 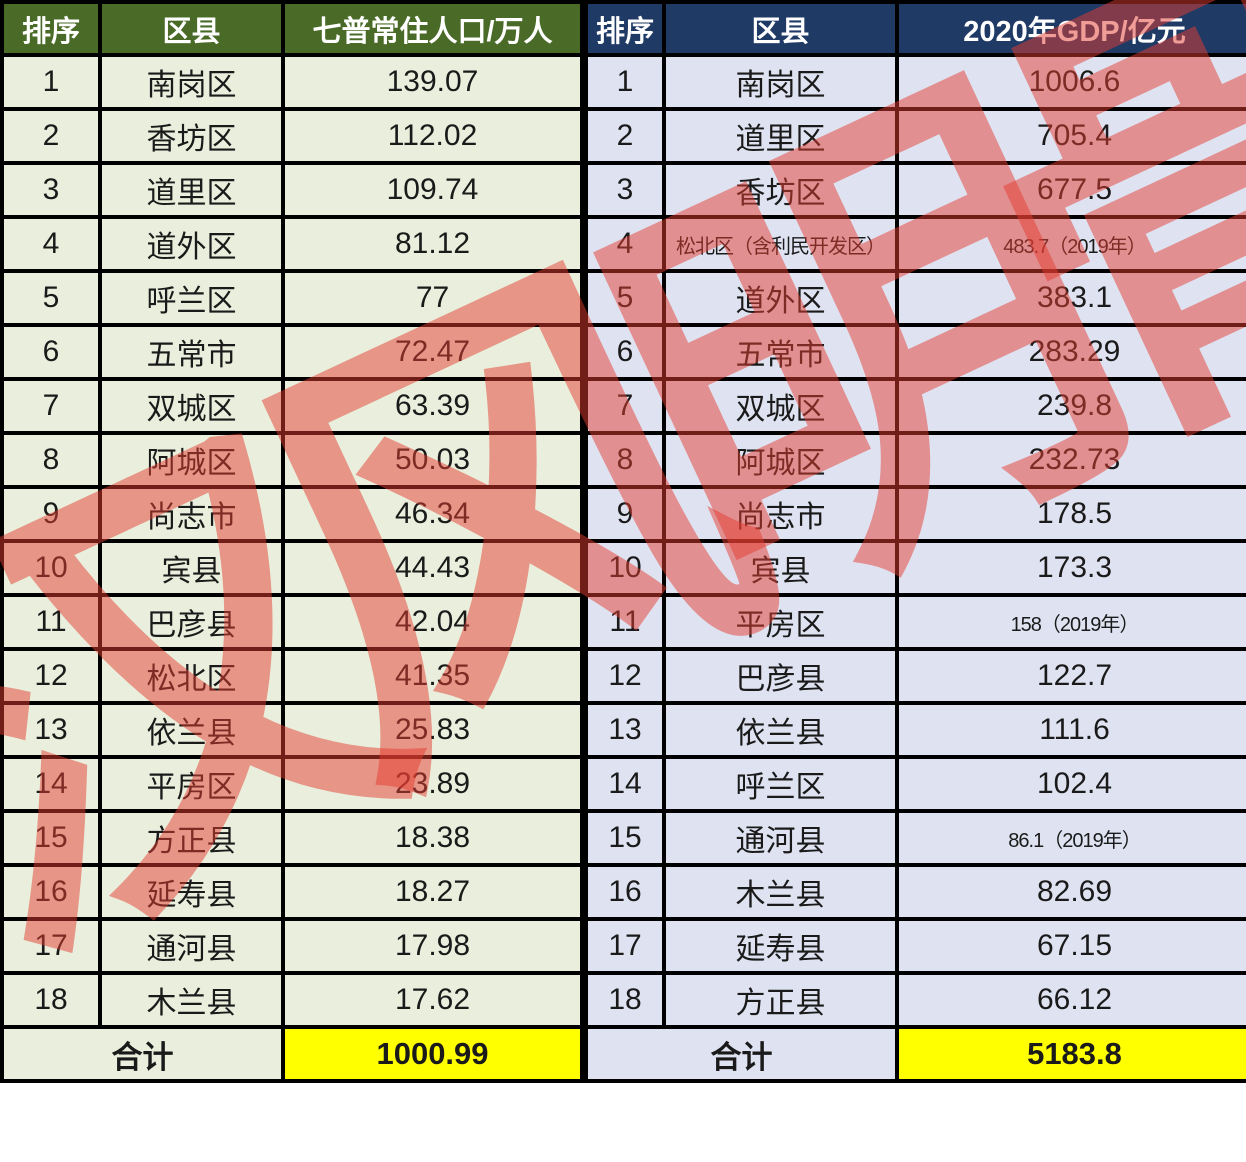 What do you see at coordinates (915, 28) in the screenshot?
I see `header-row: 排序 区县 2020年GDP/亿元` at bounding box center [915, 28].